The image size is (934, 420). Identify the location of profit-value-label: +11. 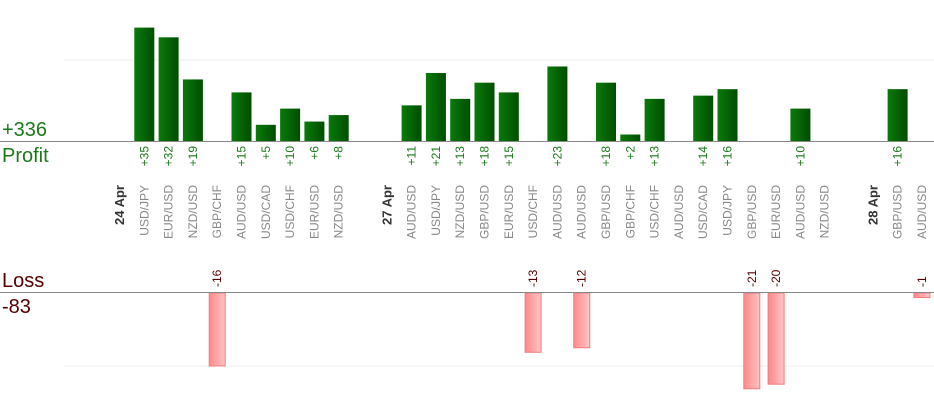
(412, 156).